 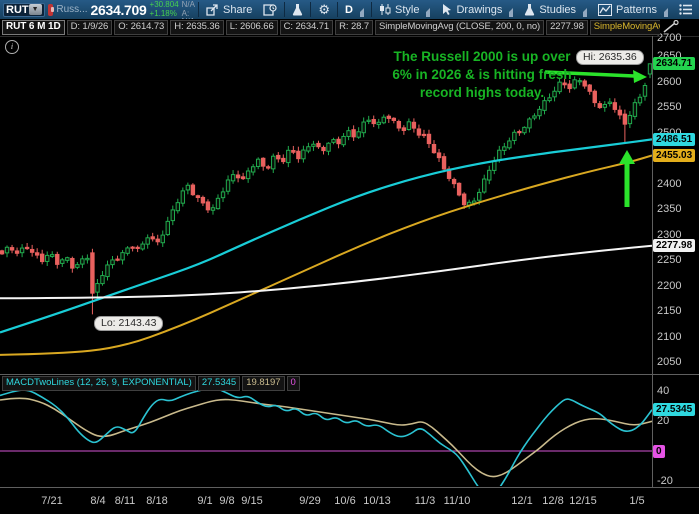 I want to click on price-change: +30.804 +1.18%, so click(x=164, y=9).